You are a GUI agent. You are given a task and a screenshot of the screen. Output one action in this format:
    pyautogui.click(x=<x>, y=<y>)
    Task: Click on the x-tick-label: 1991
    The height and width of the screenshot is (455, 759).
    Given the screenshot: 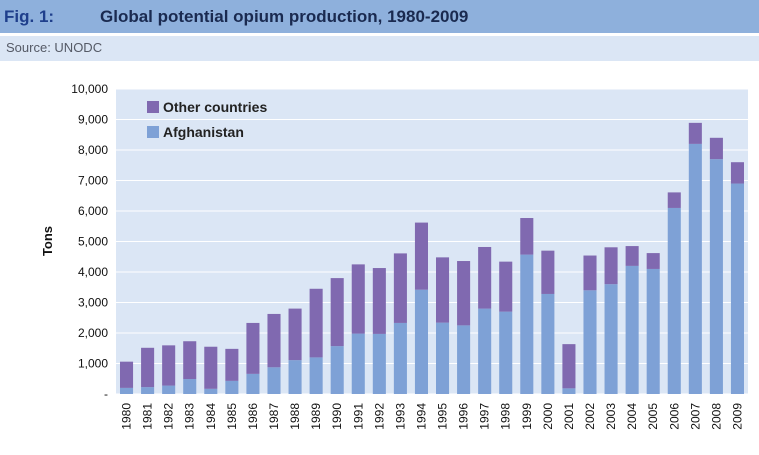 What is the action you would take?
    pyautogui.click(x=358, y=416)
    